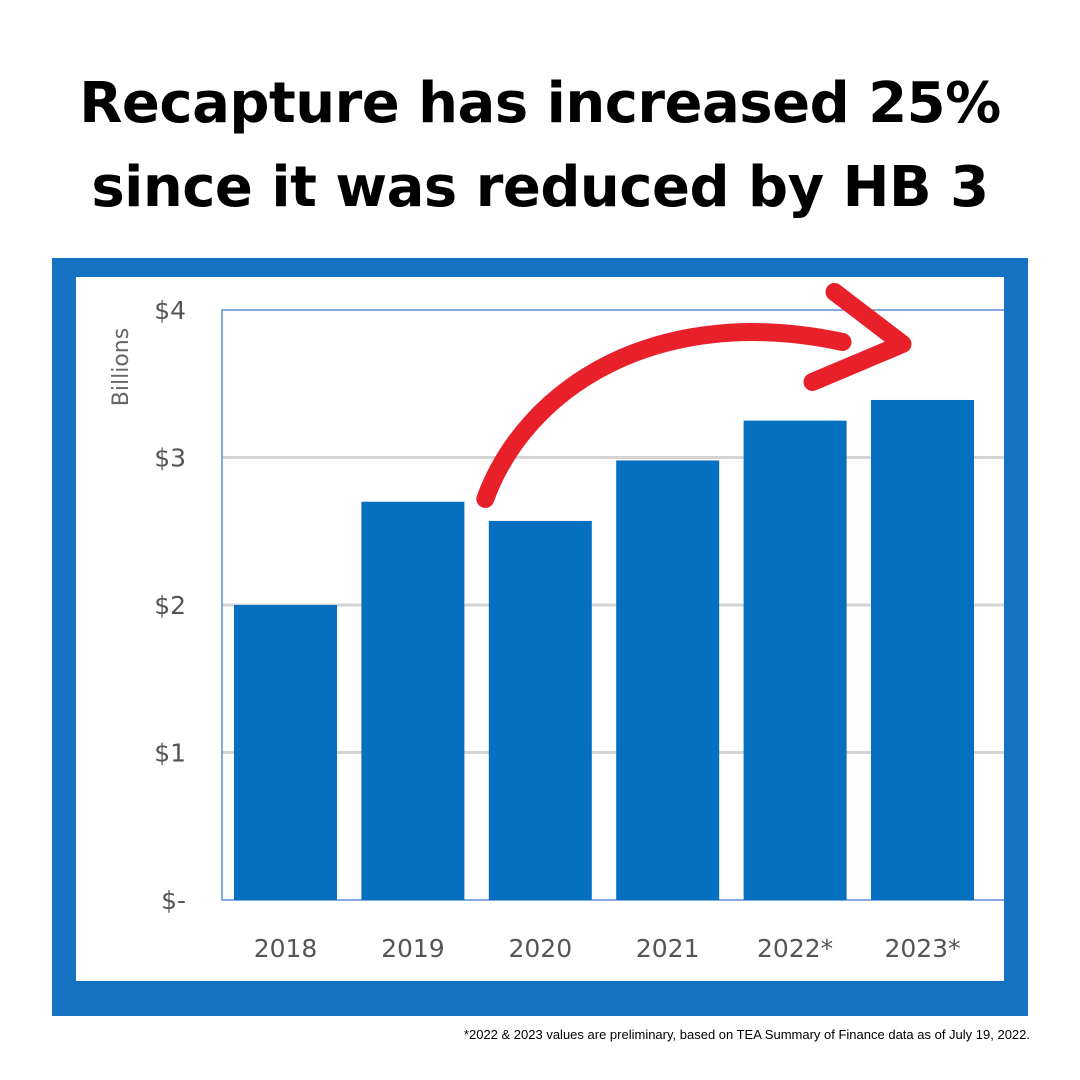 The height and width of the screenshot is (1080, 1080). I want to click on y-tick-label: $1, so click(170, 753).